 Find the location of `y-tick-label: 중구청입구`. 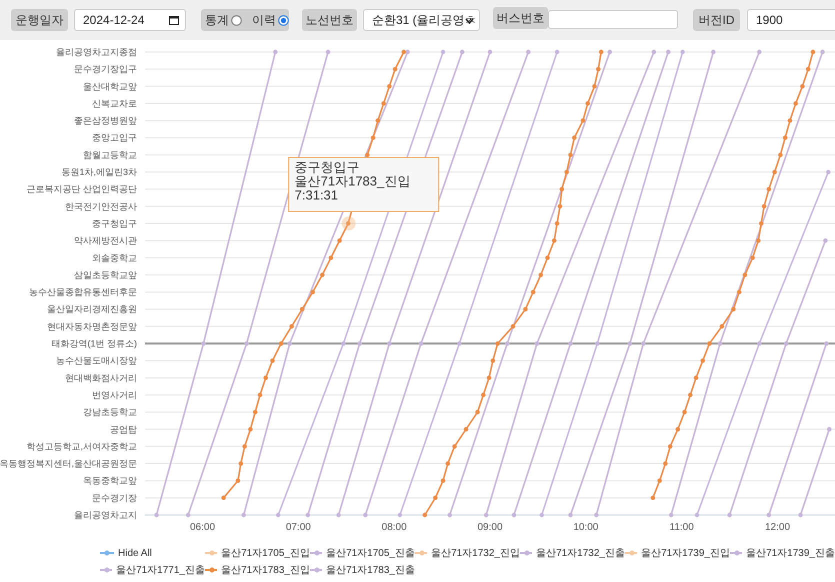

y-tick-label: 중구청입구 is located at coordinates (114, 223).